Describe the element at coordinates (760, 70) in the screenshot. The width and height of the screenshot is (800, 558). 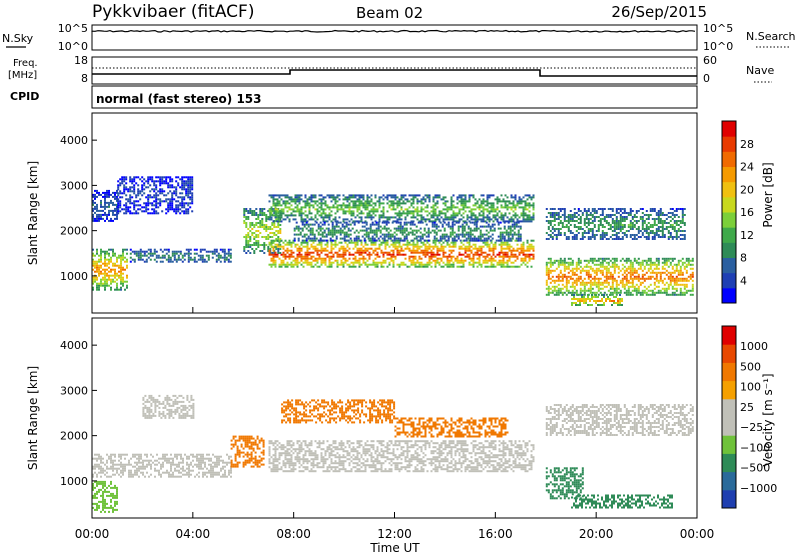
I see `nave-label: Nave` at that location.